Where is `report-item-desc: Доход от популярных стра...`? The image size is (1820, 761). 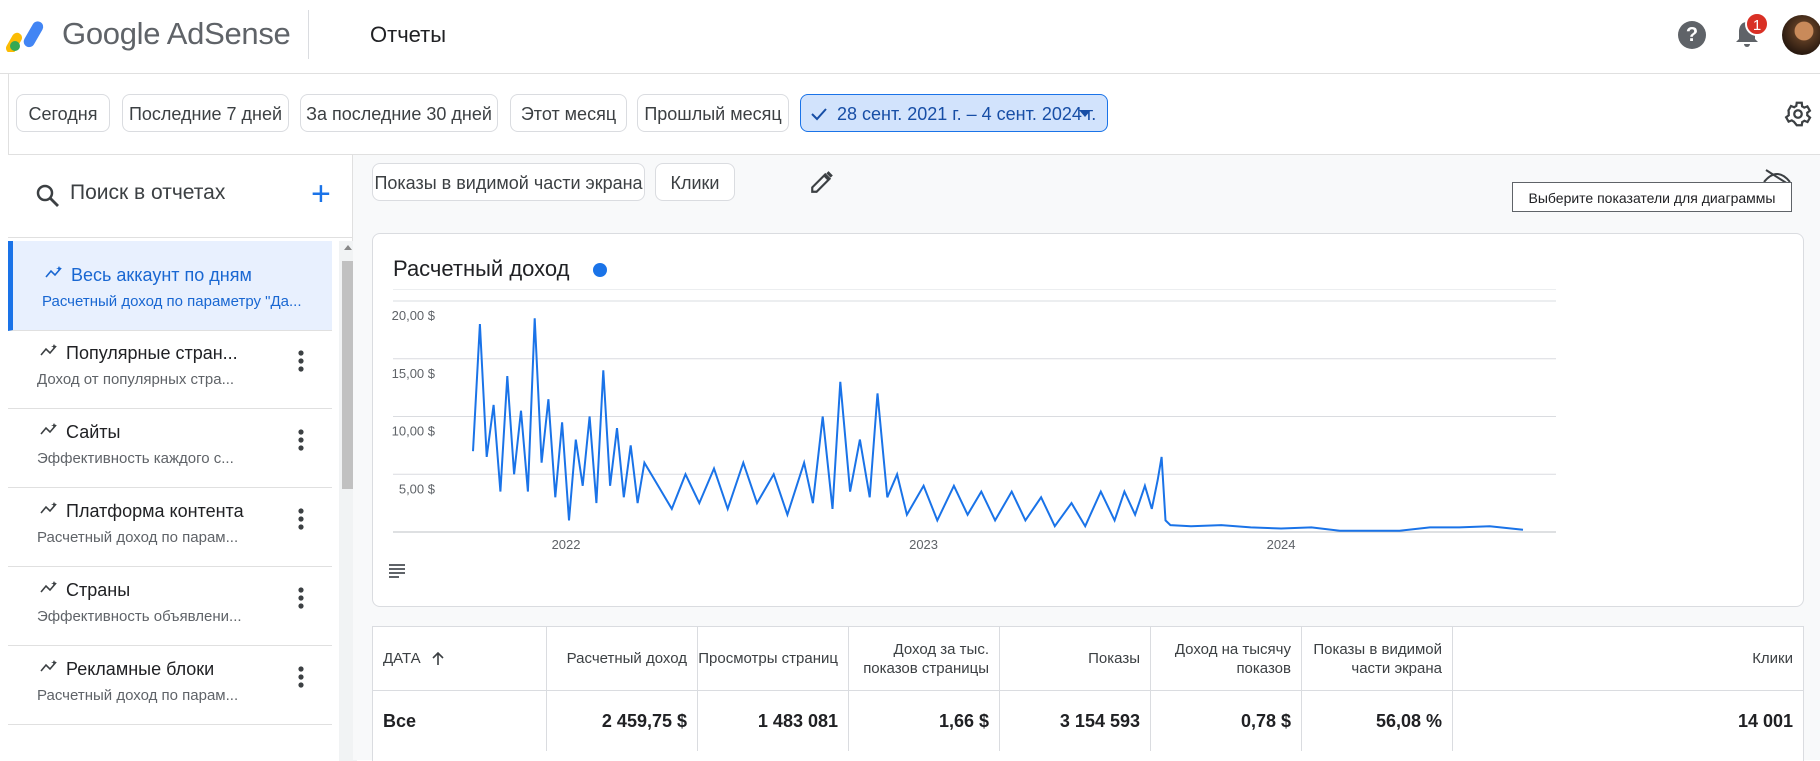 report-item-desc: Доход от популярных стра... is located at coordinates (136, 379).